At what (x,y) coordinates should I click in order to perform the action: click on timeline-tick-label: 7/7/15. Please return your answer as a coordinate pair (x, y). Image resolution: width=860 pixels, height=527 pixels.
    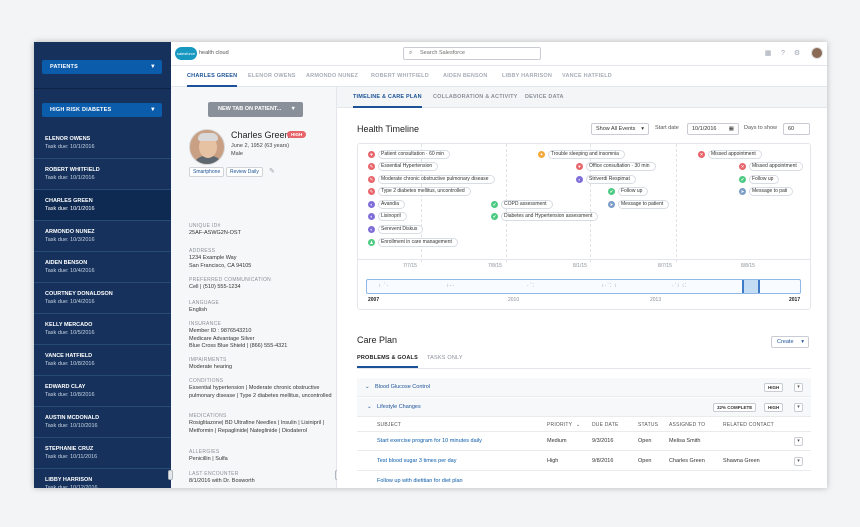
    Looking at the image, I should click on (410, 266).